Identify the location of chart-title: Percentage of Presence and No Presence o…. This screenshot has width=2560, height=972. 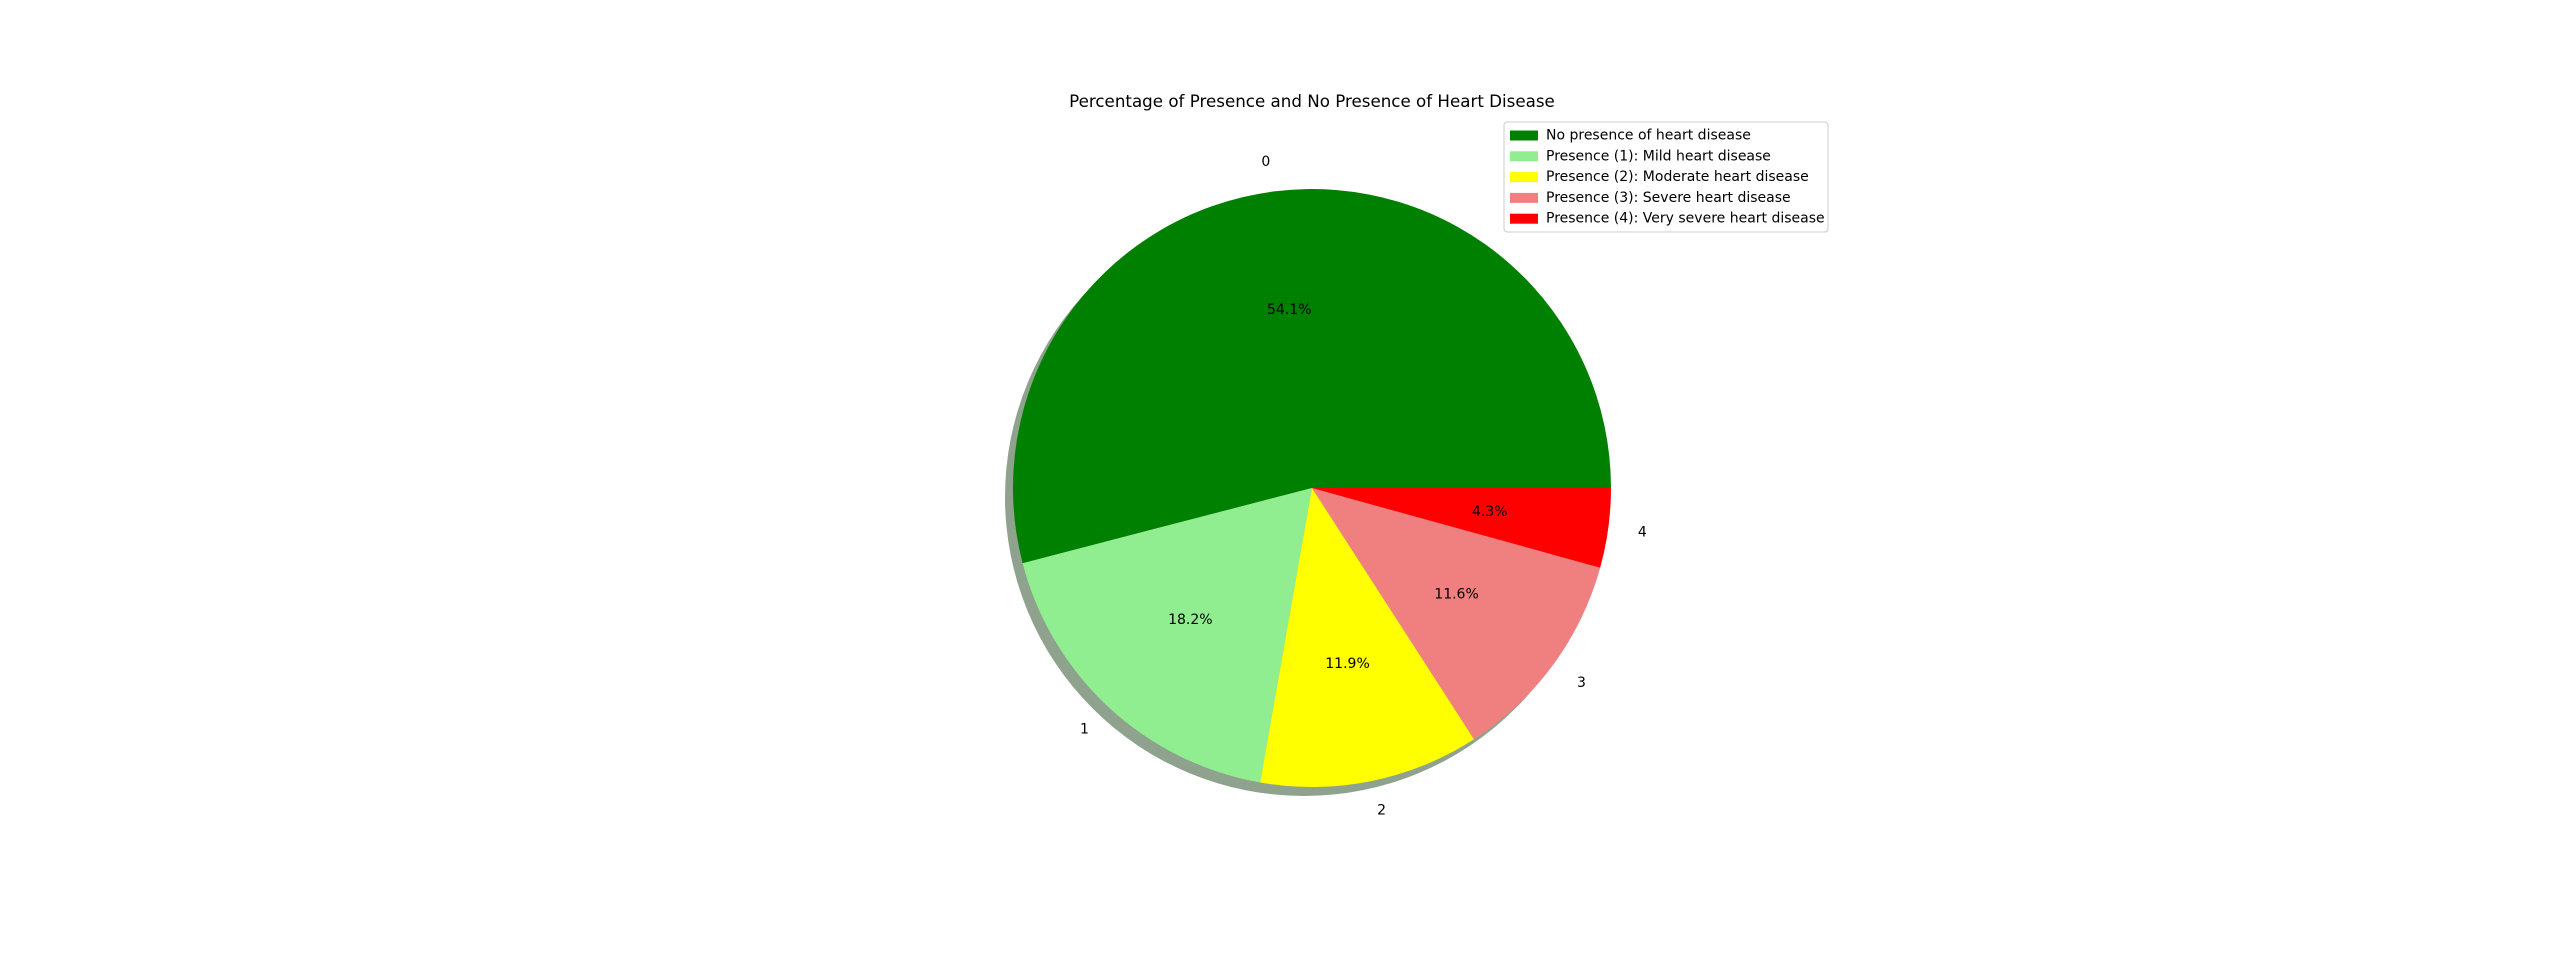
(1312, 101).